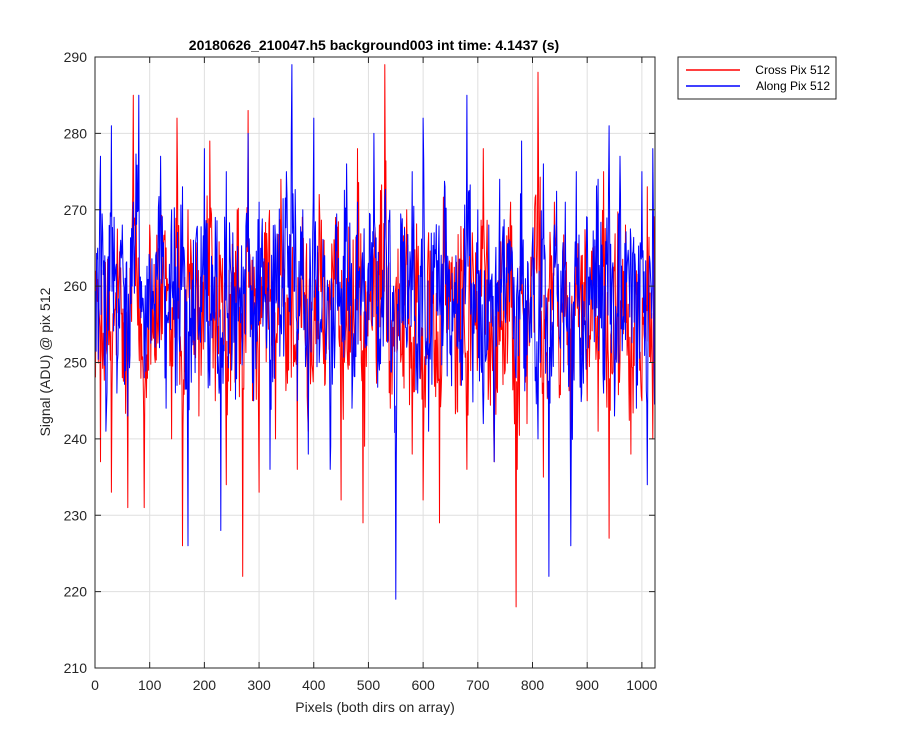  I want to click on x-tick-label: 600, so click(423, 685).